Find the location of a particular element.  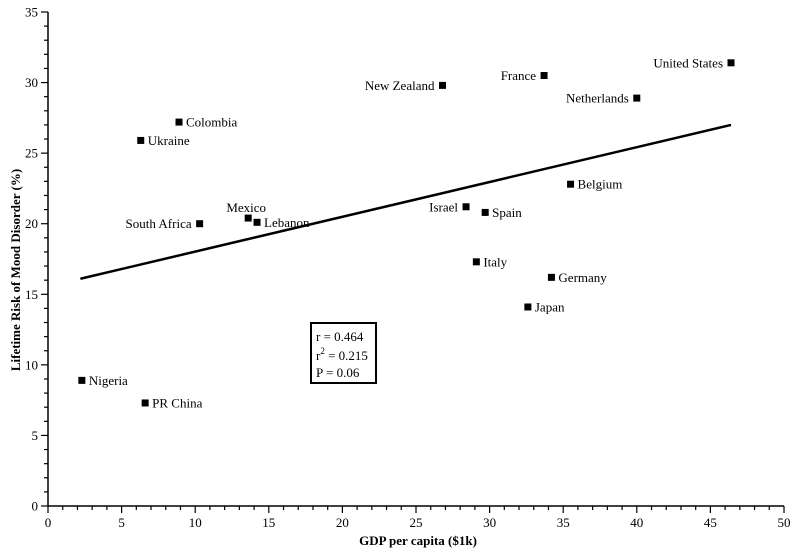

x-tick-label: 30 is located at coordinates (489, 522).